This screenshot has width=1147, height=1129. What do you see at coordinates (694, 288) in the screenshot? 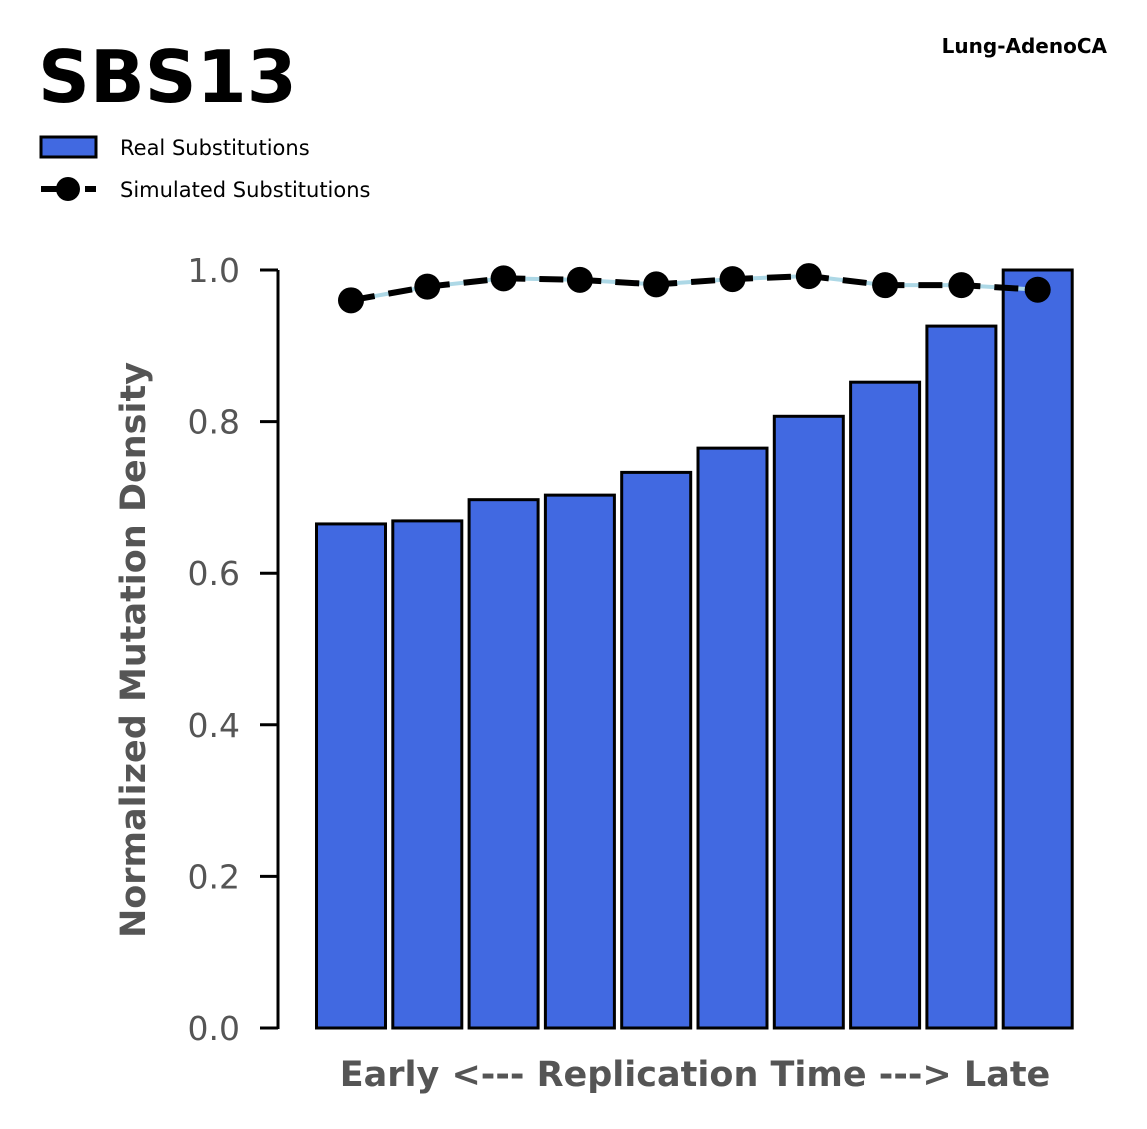
I see `simulated-line` at bounding box center [694, 288].